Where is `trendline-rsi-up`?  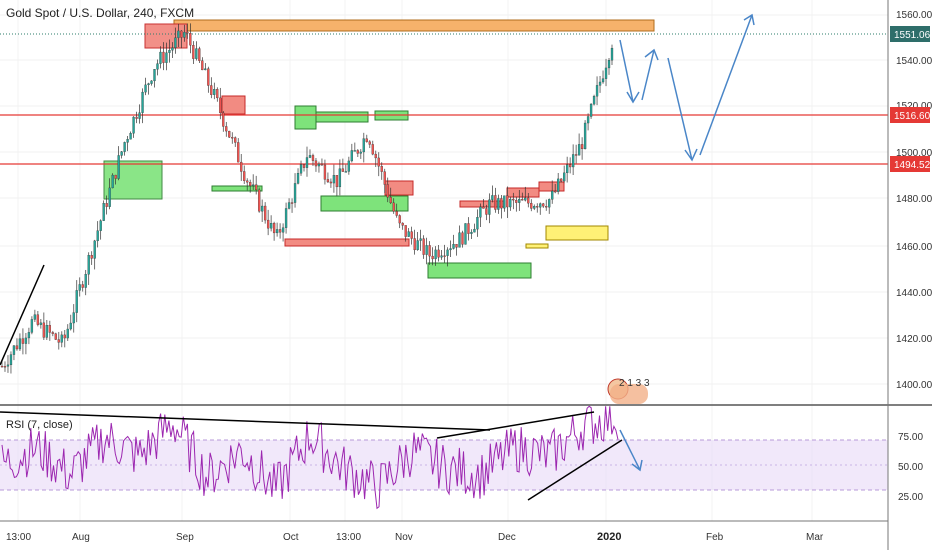
trendline-rsi-up is located at coordinates (515, 425).